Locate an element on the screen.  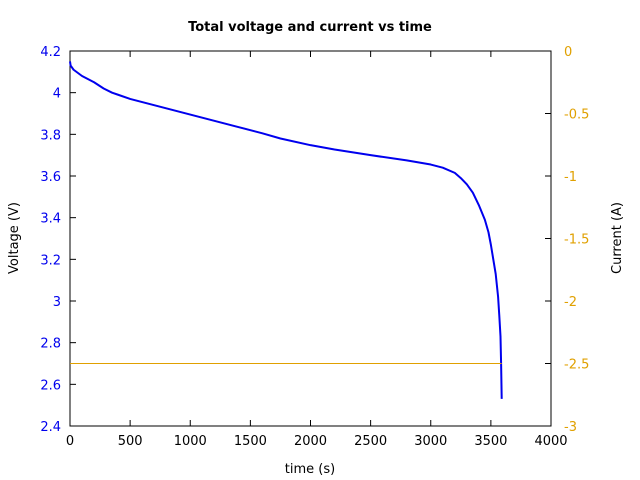
x-tick-label: 0 is located at coordinates (70, 441).